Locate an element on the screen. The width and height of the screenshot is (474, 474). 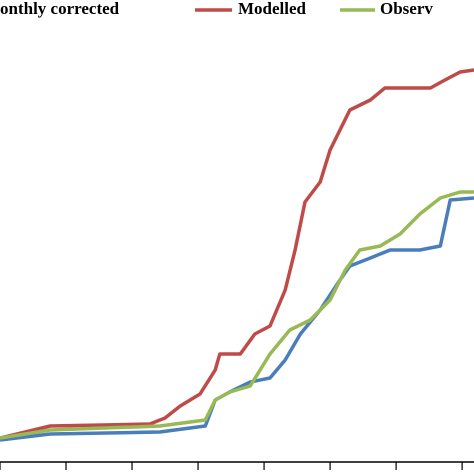
legend-label: Observ is located at coordinates (406, 9).